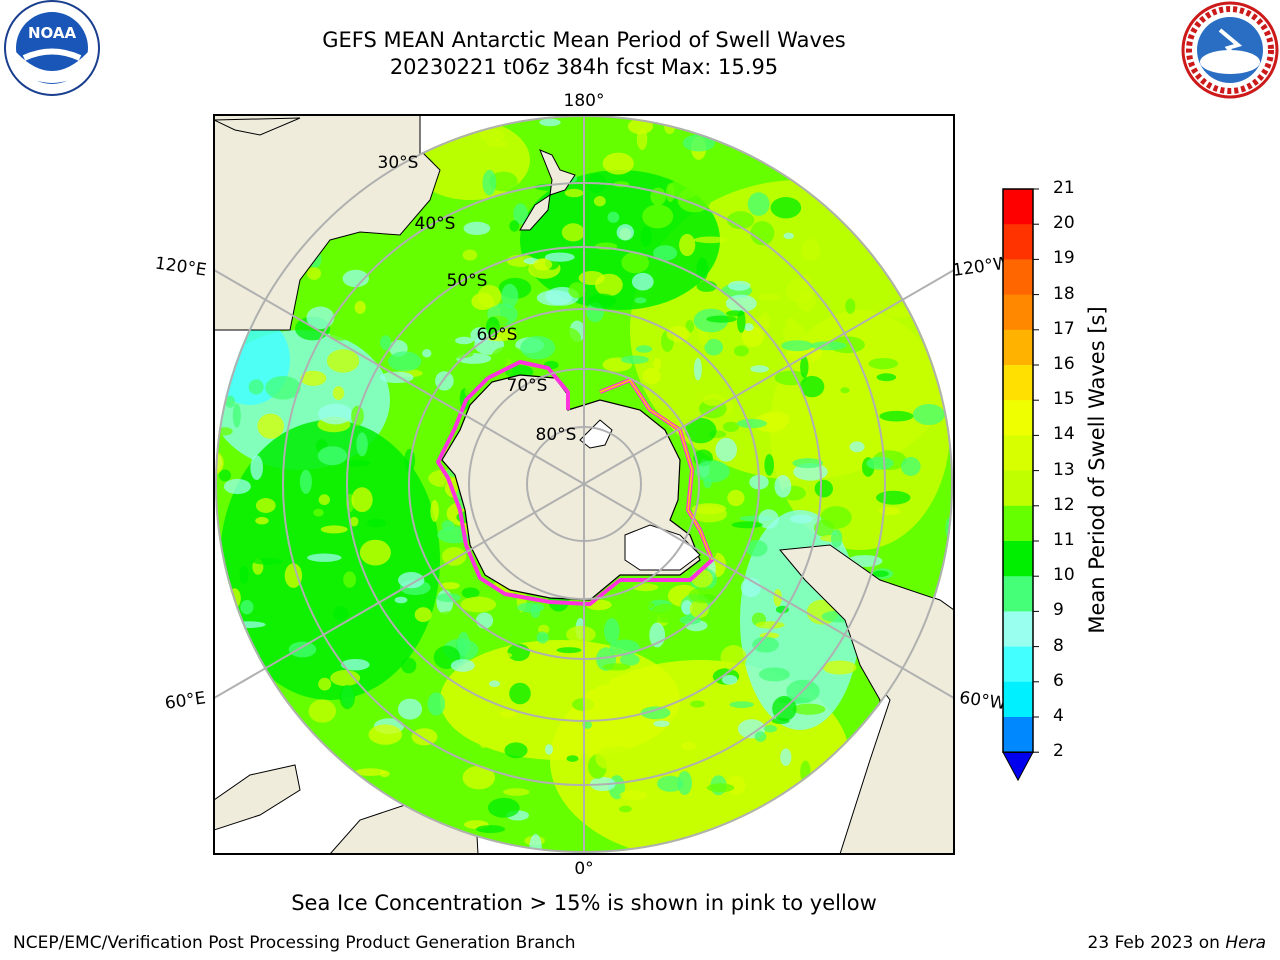 This screenshot has width=1280, height=960. What do you see at coordinates (982, 701) in the screenshot?
I see `lon-label-60w: 60°W` at bounding box center [982, 701].